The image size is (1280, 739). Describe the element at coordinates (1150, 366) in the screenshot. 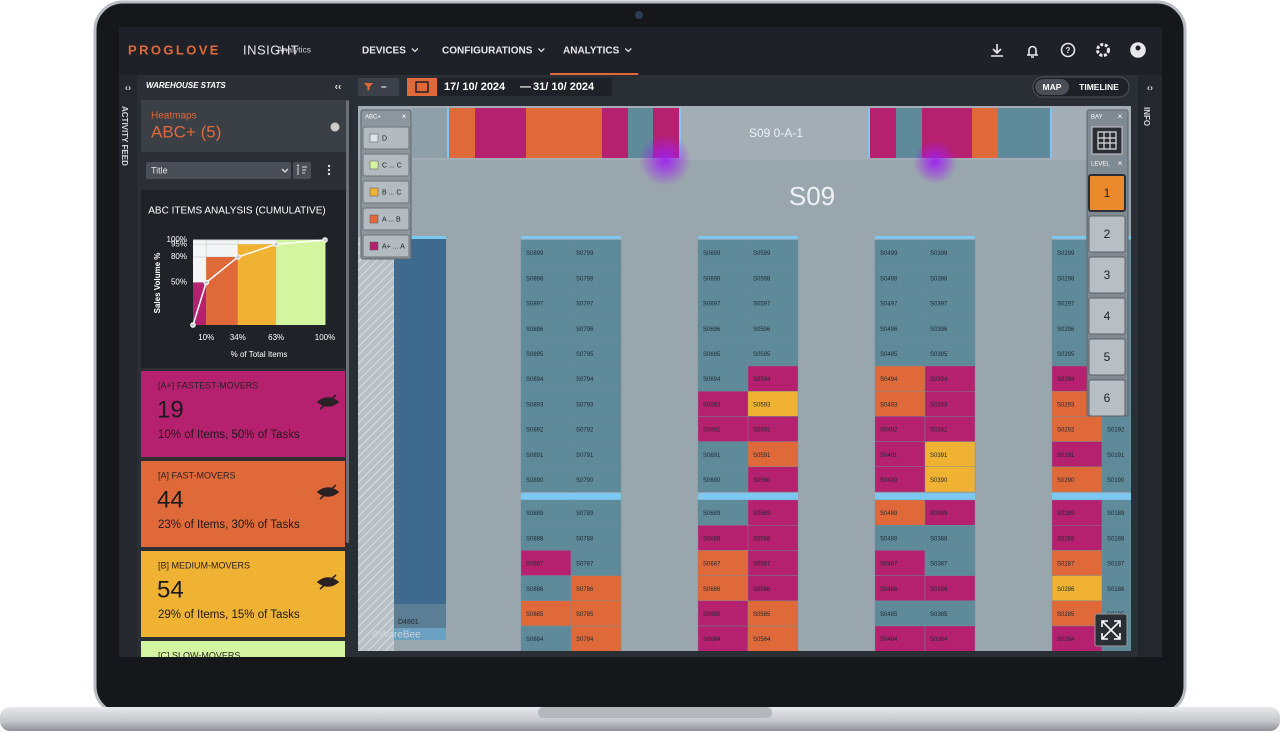

I see `right-rail` at that location.